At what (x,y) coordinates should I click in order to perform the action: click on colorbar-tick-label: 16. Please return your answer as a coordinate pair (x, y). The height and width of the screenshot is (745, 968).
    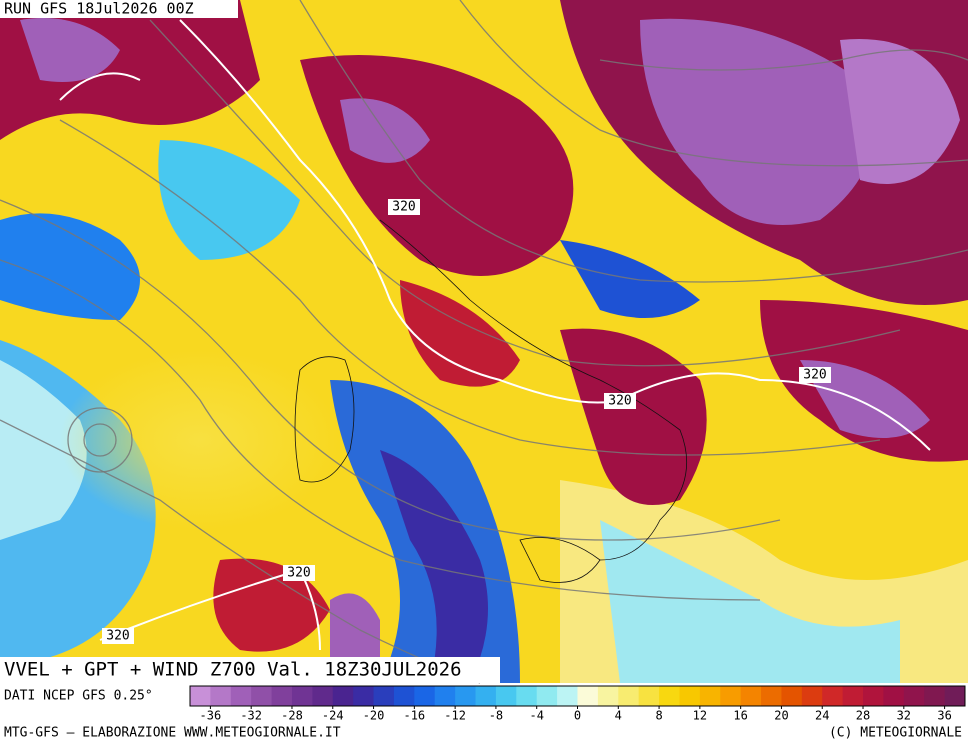
    Looking at the image, I should click on (740, 716).